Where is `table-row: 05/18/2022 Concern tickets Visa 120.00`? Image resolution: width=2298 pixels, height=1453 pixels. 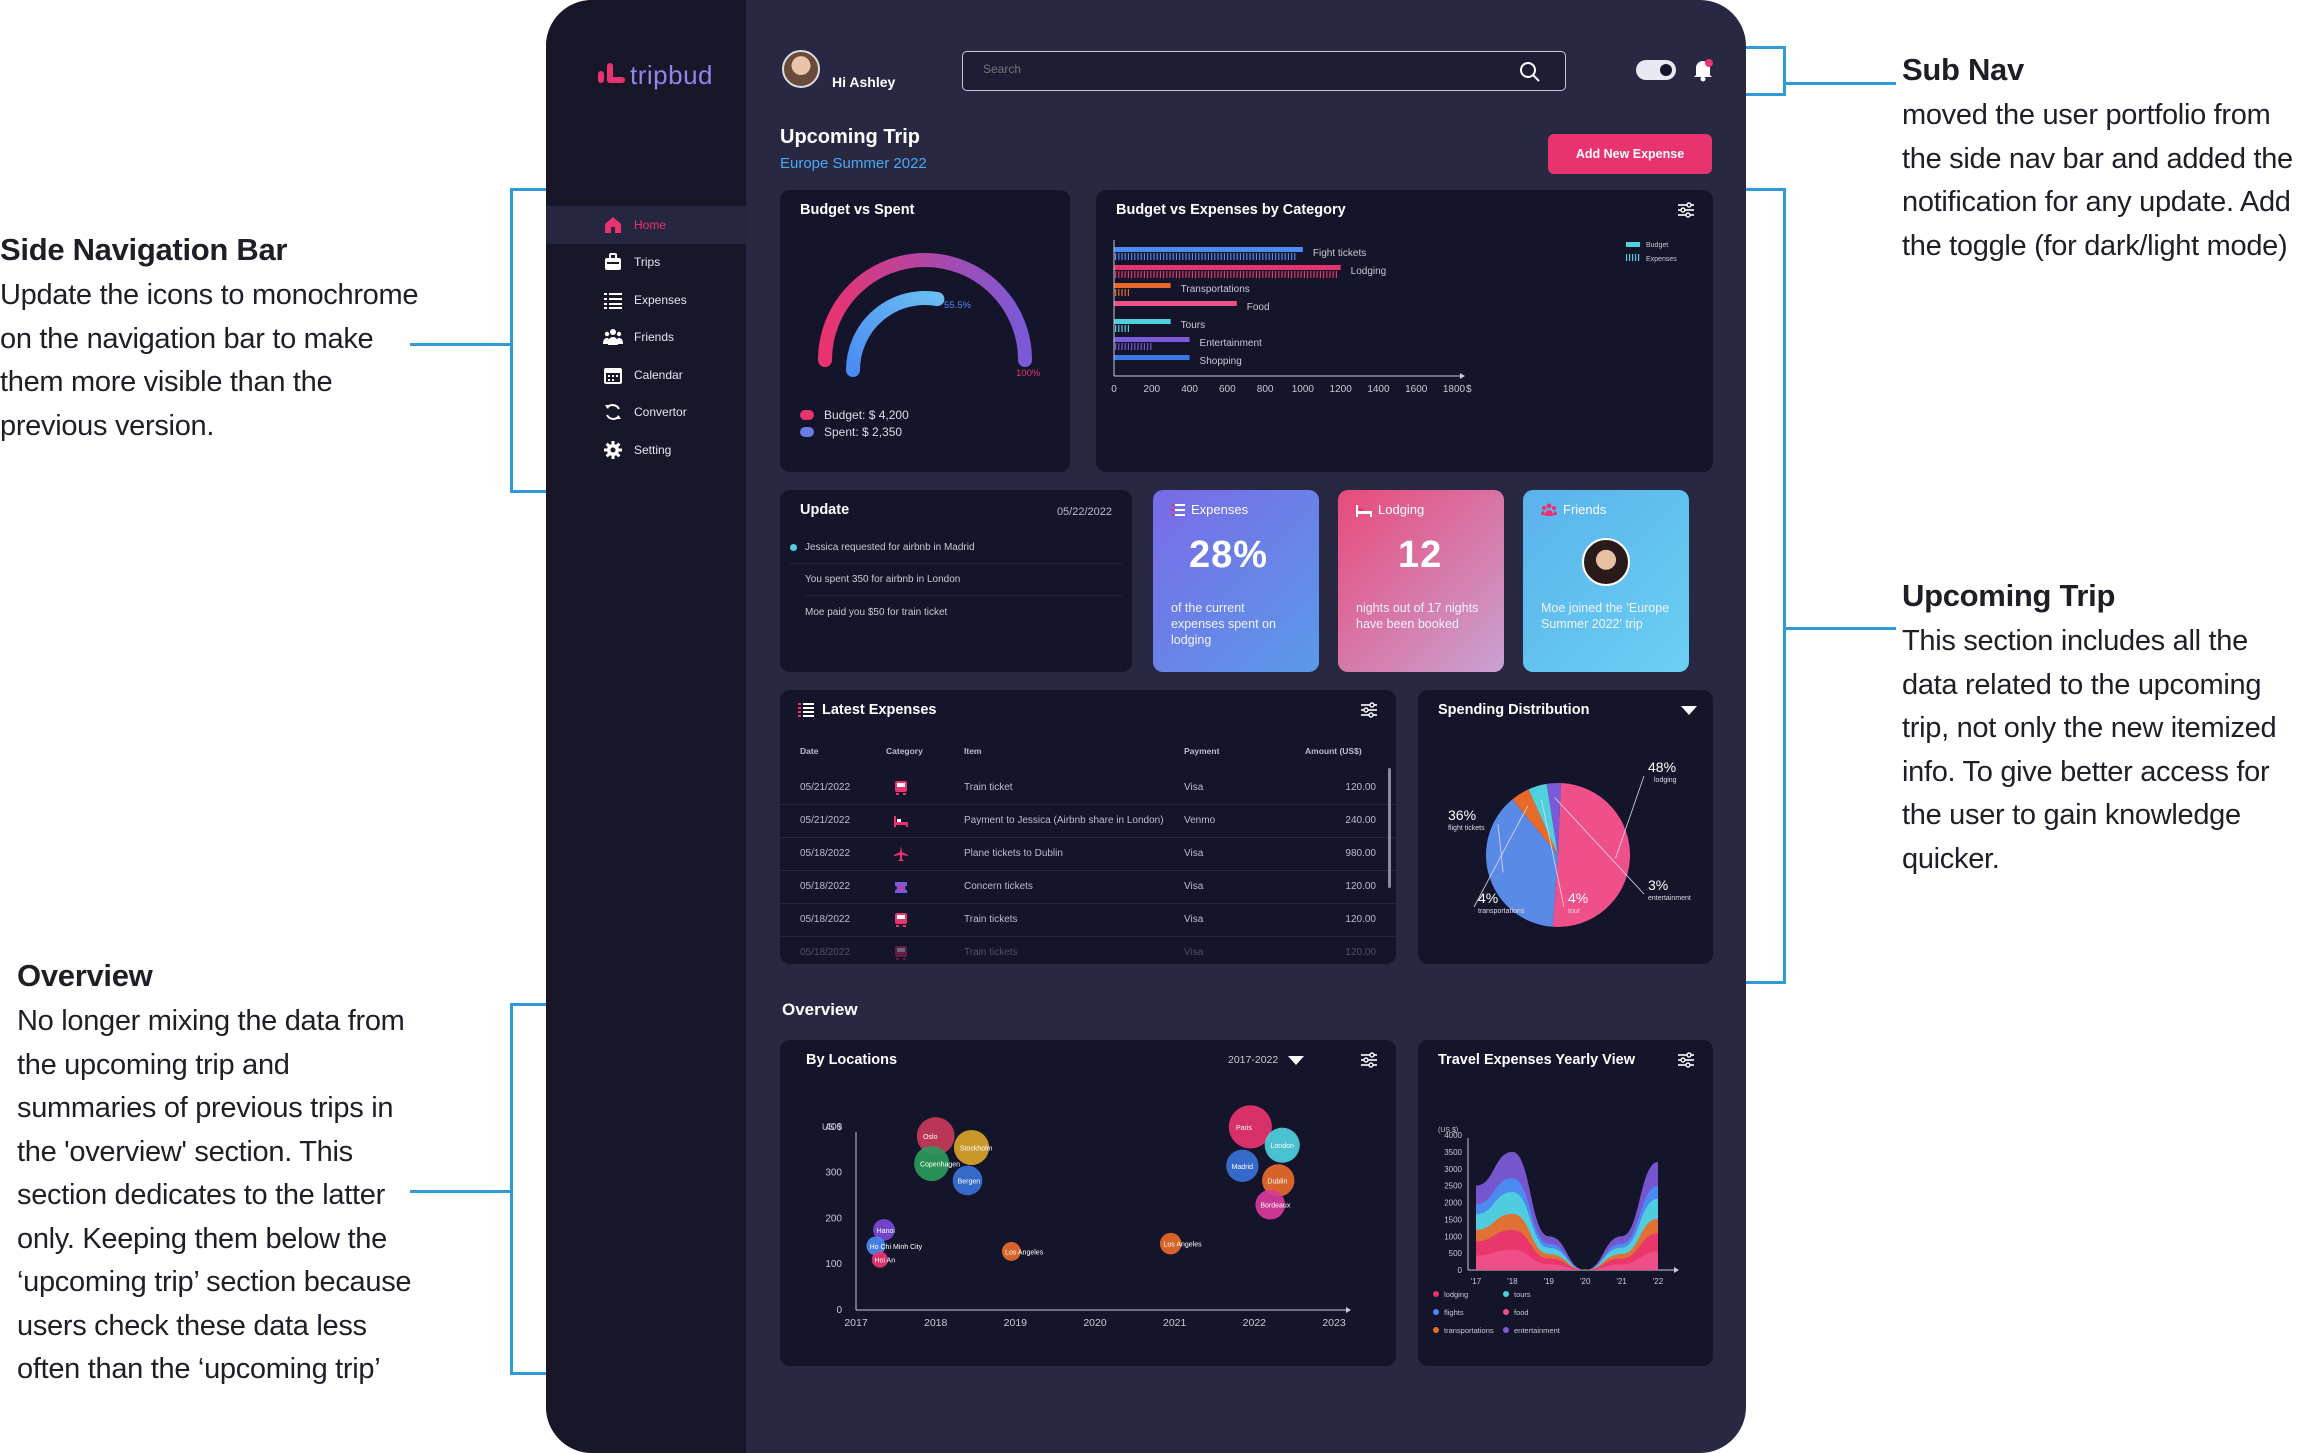 table-row: 05/18/2022 Concern tickets Visa 120.00 is located at coordinates (1088, 887).